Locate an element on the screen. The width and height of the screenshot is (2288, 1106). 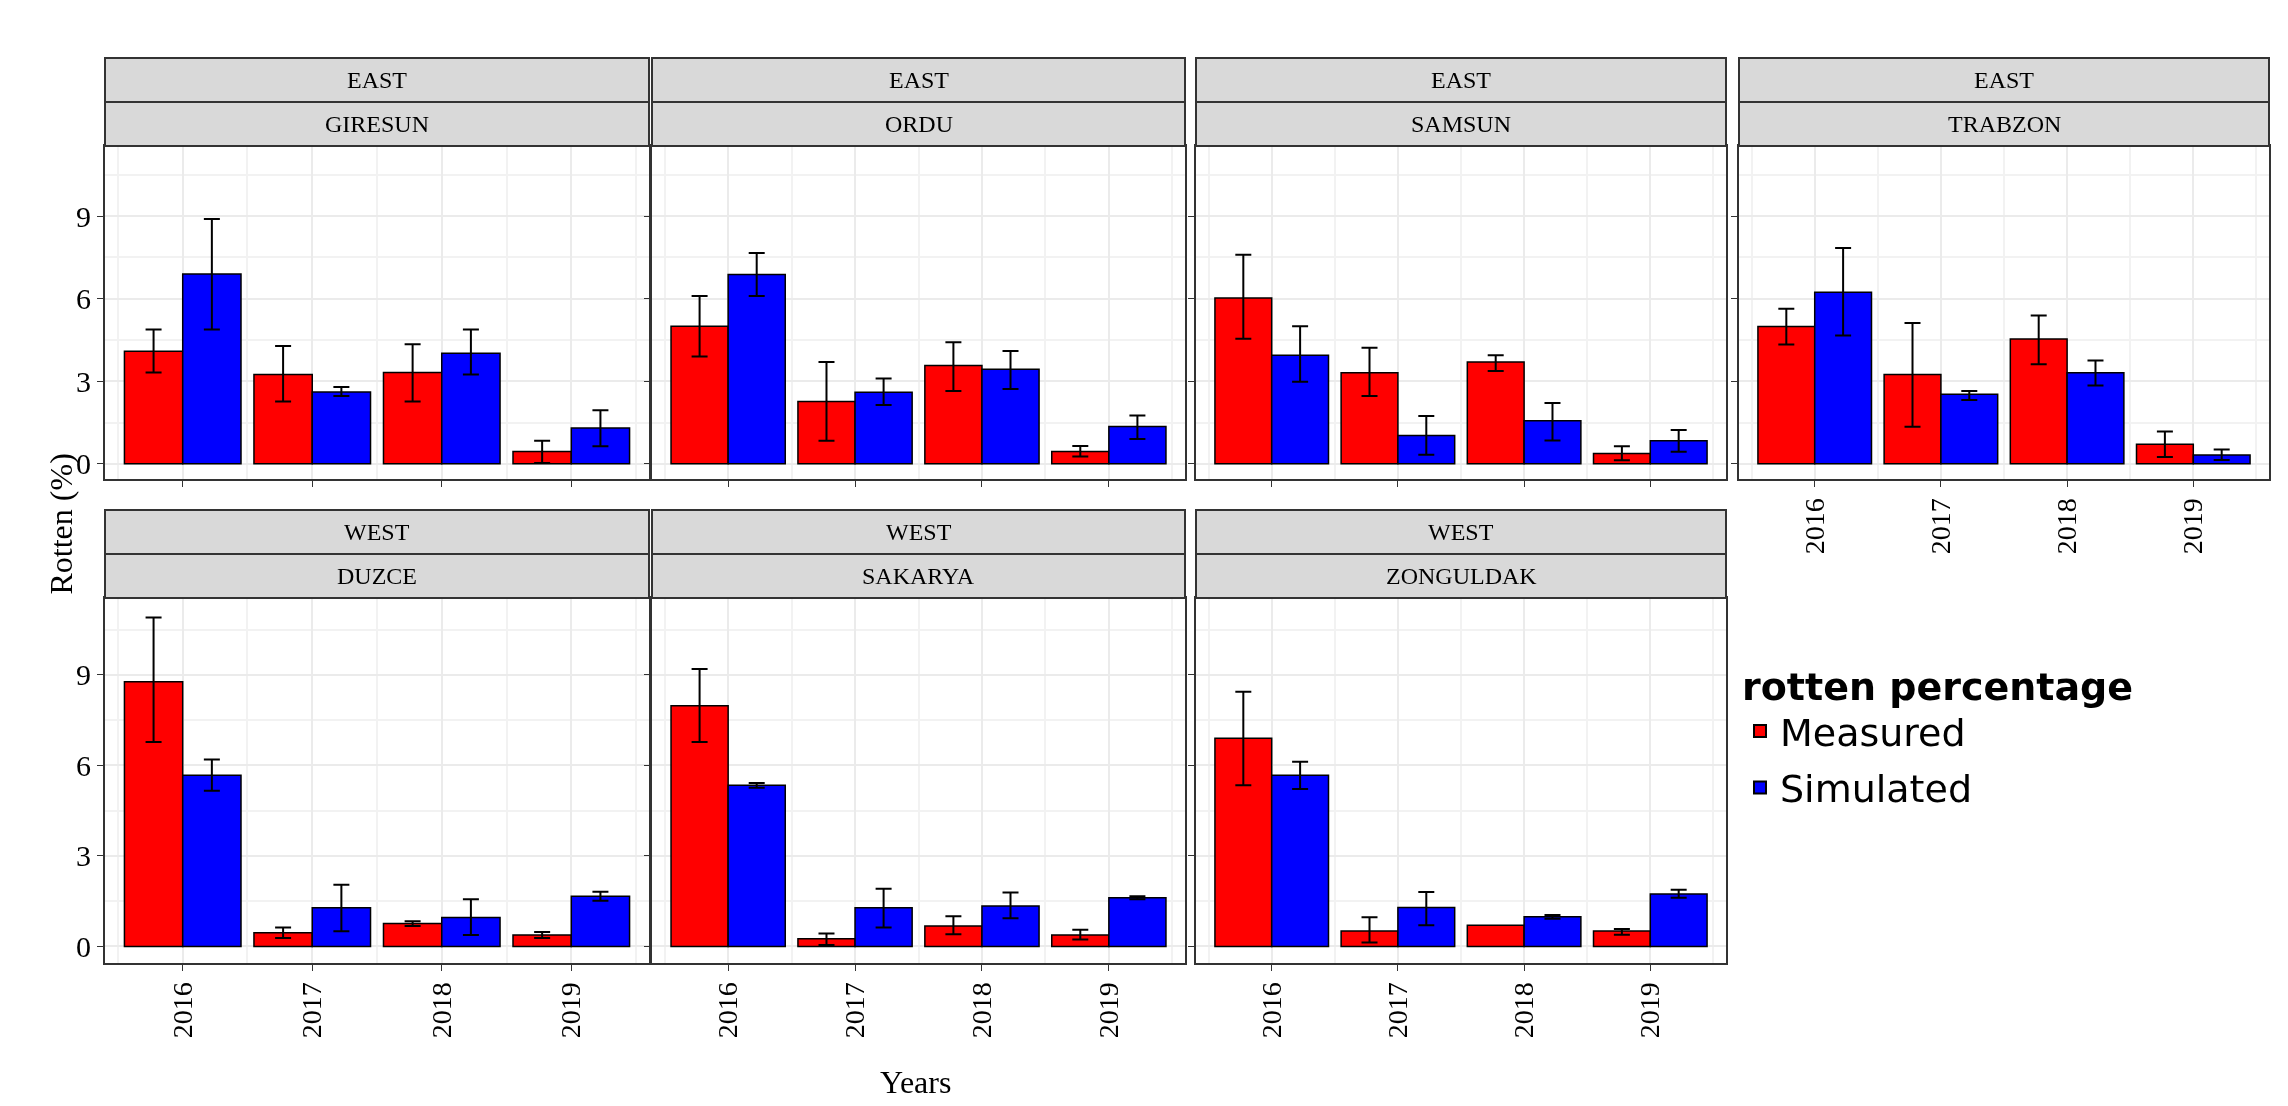
legend-label: Simulated is located at coordinates (1876, 789).